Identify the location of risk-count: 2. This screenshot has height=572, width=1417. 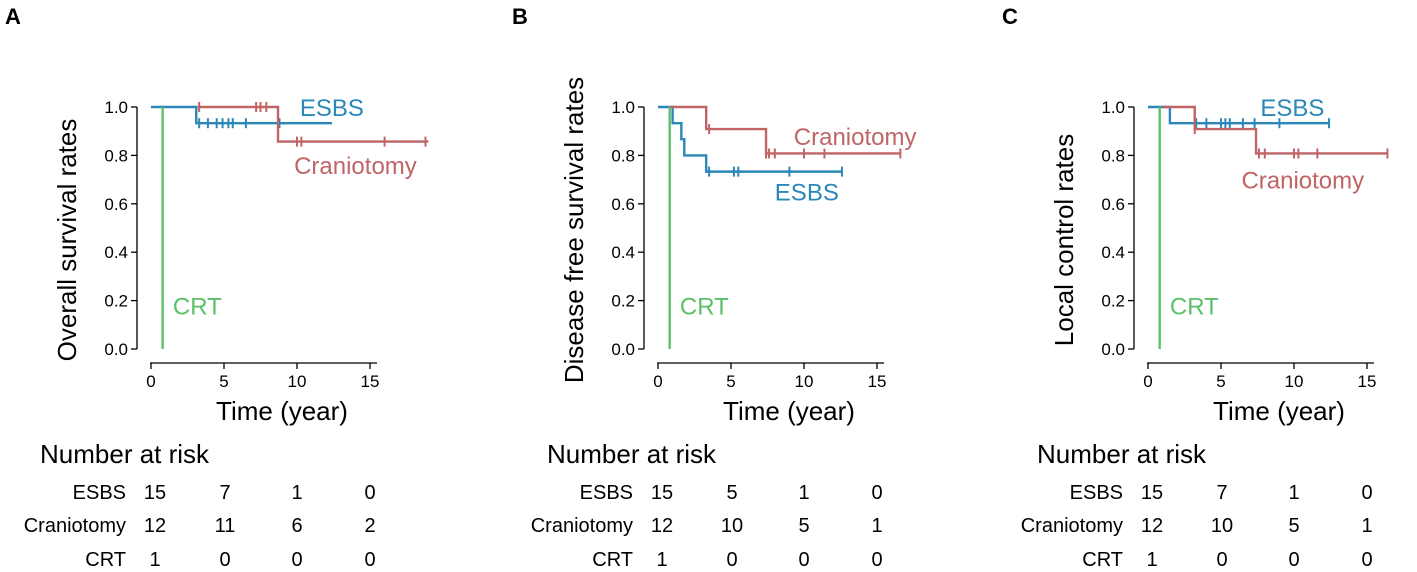
(369, 526).